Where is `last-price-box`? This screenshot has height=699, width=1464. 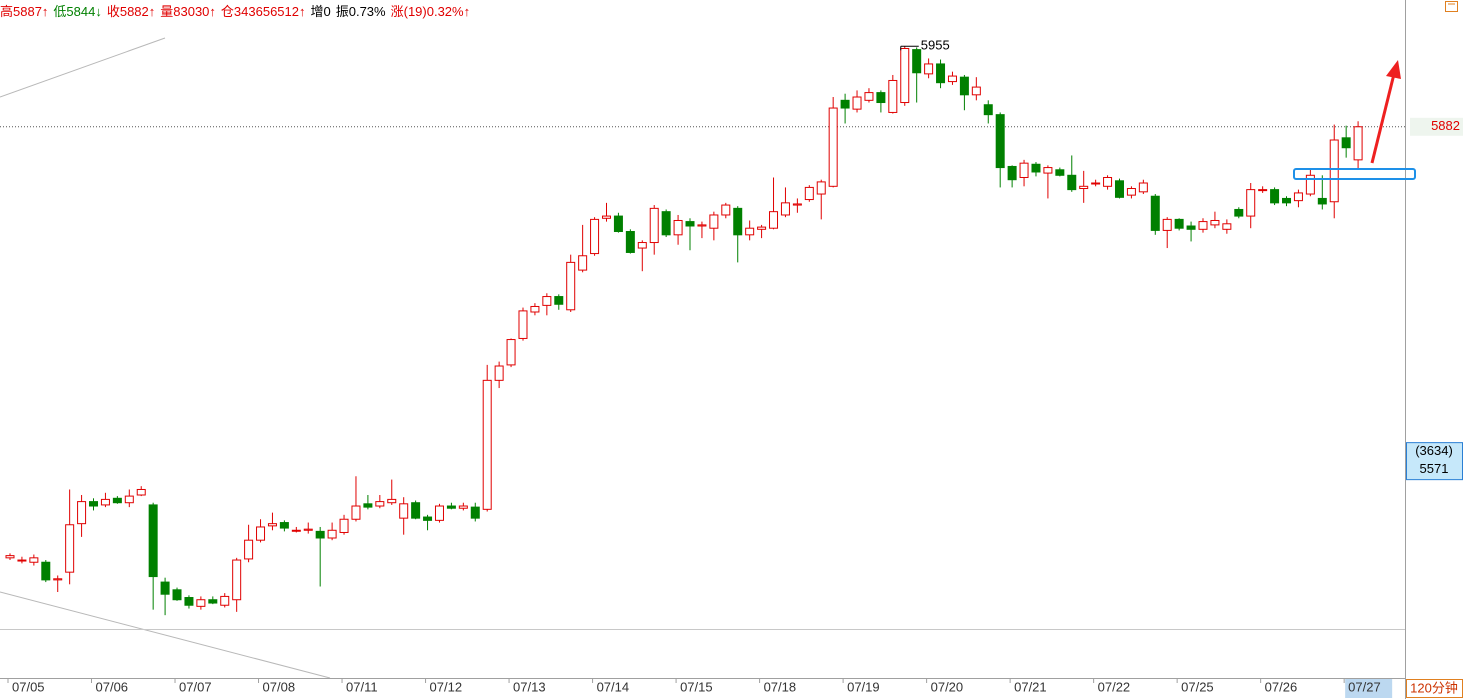 last-price-box is located at coordinates (1436, 126).